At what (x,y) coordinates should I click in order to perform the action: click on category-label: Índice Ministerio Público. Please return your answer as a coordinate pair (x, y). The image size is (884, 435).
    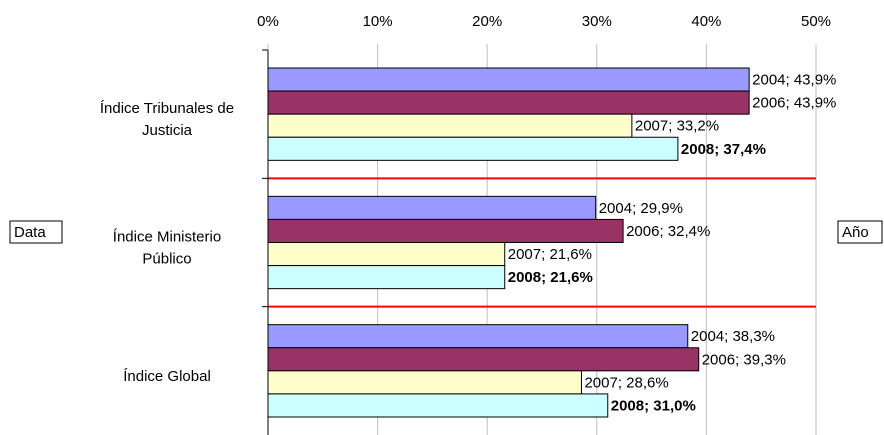
    Looking at the image, I should click on (167, 247).